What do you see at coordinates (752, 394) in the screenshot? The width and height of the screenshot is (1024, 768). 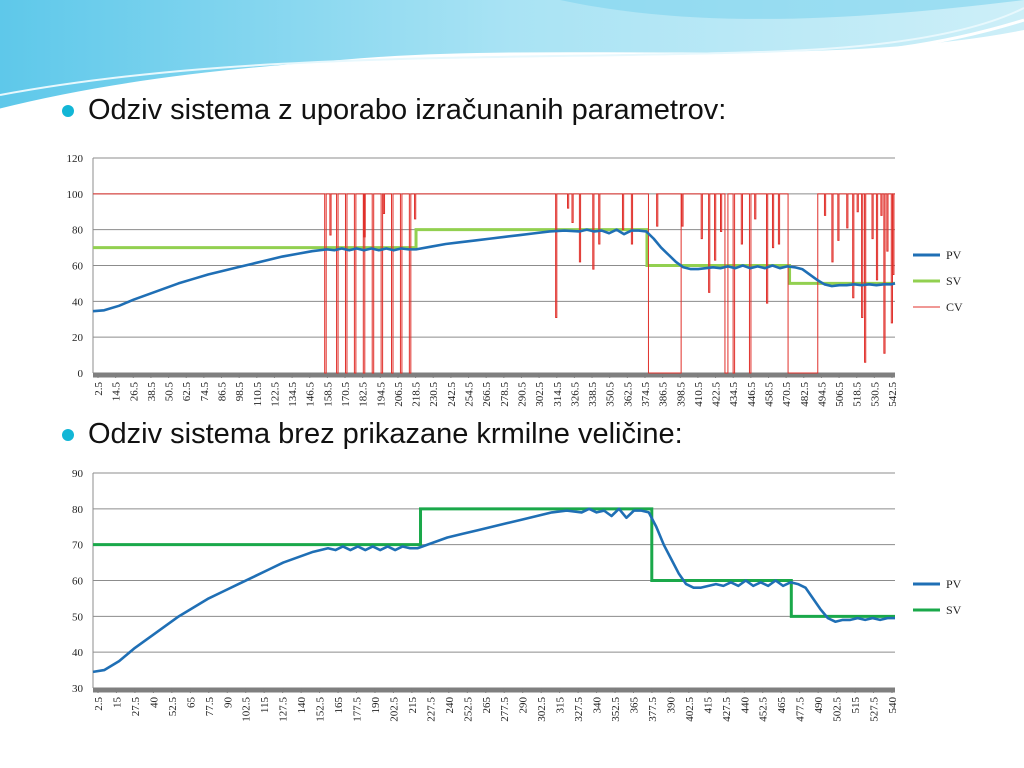 I see `x-tick-label: 446.5` at bounding box center [752, 394].